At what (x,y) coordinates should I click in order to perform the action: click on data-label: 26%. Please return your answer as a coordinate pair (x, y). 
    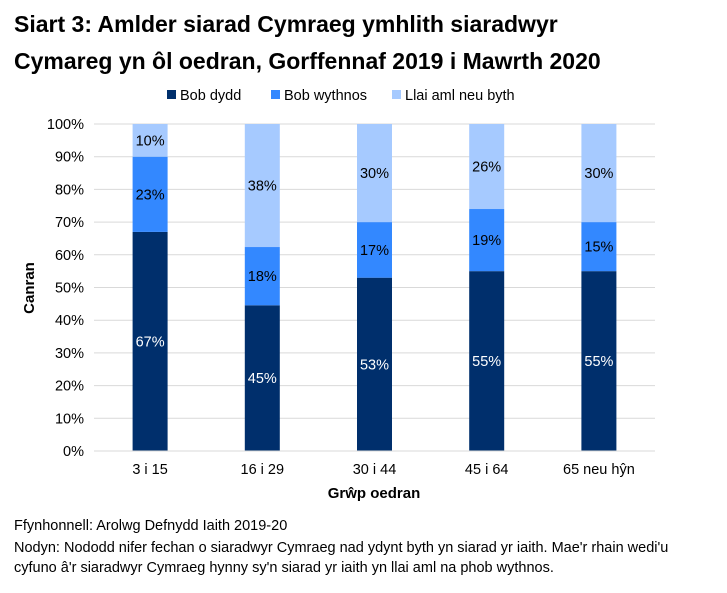
    Looking at the image, I should click on (486, 168).